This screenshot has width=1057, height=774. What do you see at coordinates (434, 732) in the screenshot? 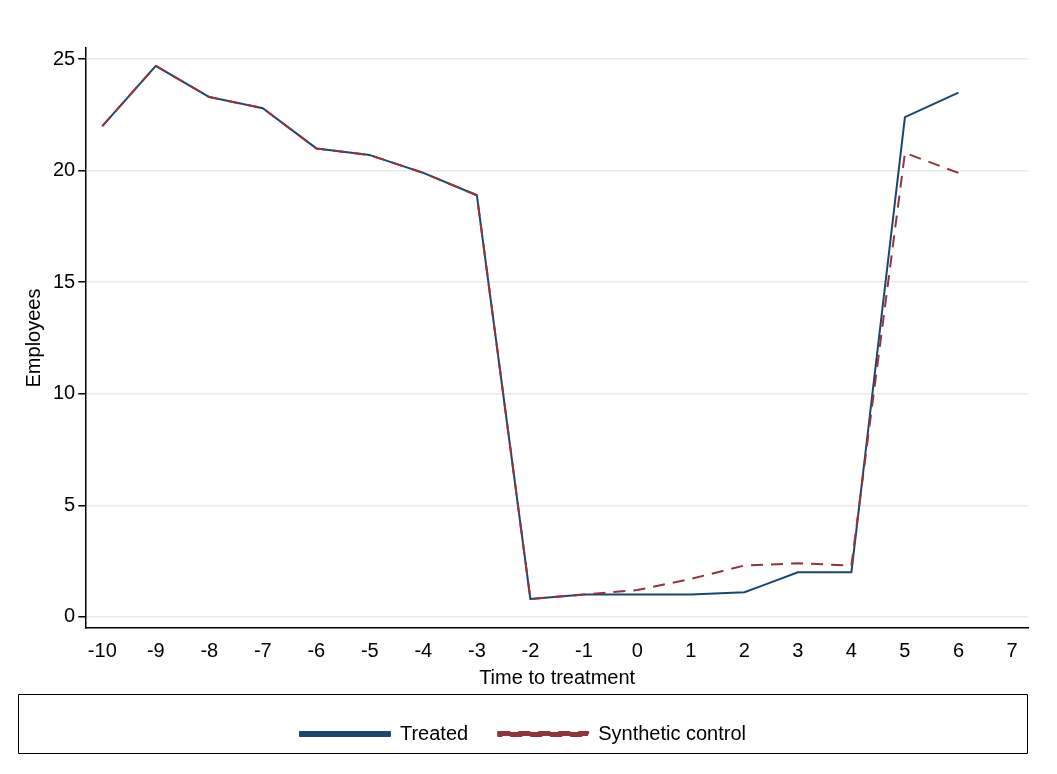
I see `legend-label: Treated` at bounding box center [434, 732].